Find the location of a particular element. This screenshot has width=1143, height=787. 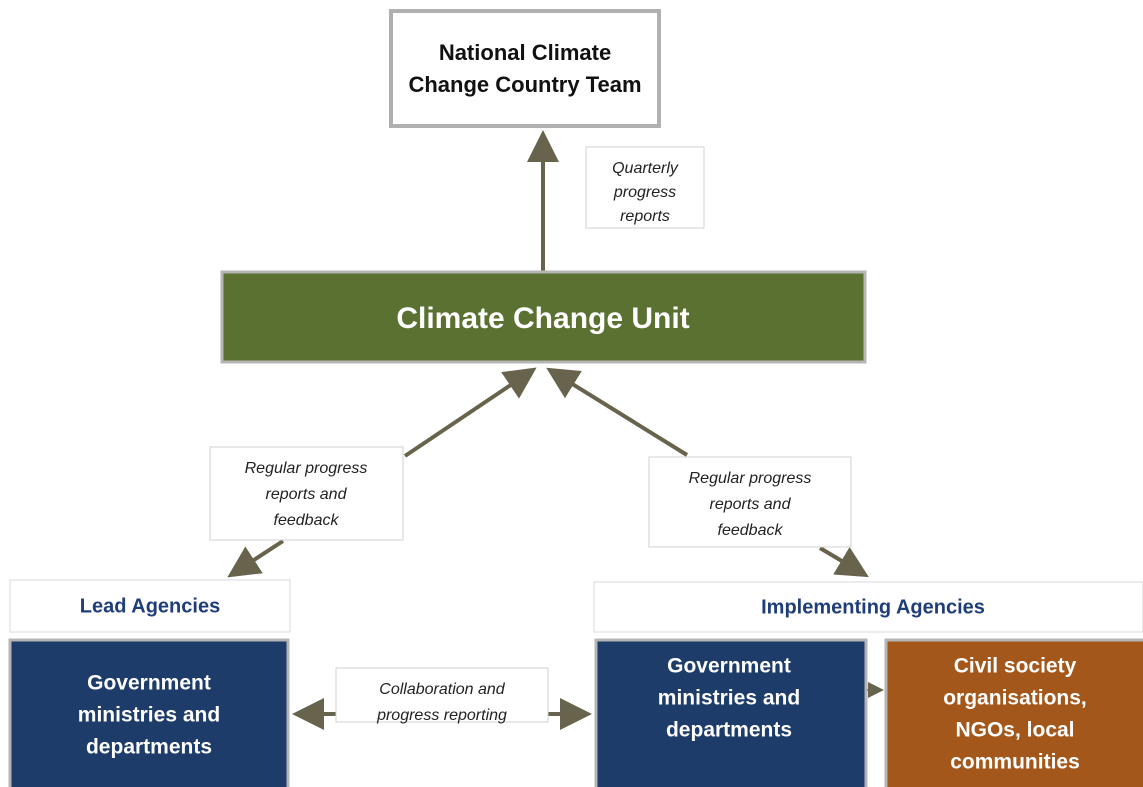

edge-label: progress reporting is located at coordinates (441, 715).